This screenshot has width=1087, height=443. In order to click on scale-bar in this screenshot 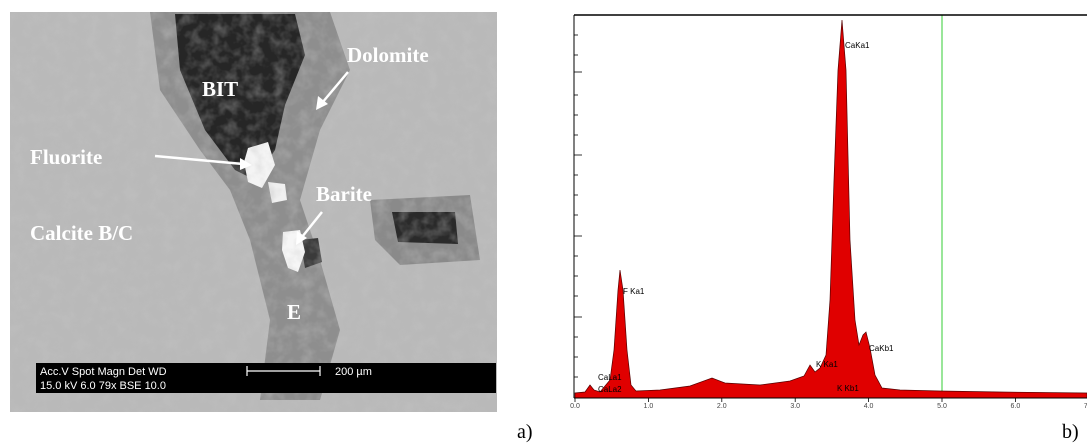, I will do `click(283, 371)`.